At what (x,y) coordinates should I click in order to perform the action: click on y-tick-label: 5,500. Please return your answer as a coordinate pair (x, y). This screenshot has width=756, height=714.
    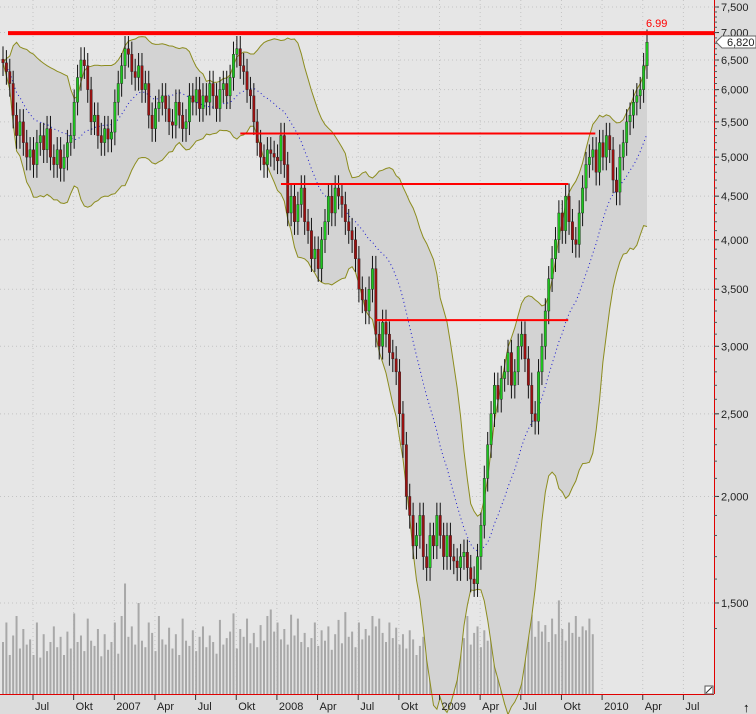
    Looking at the image, I should click on (735, 123).